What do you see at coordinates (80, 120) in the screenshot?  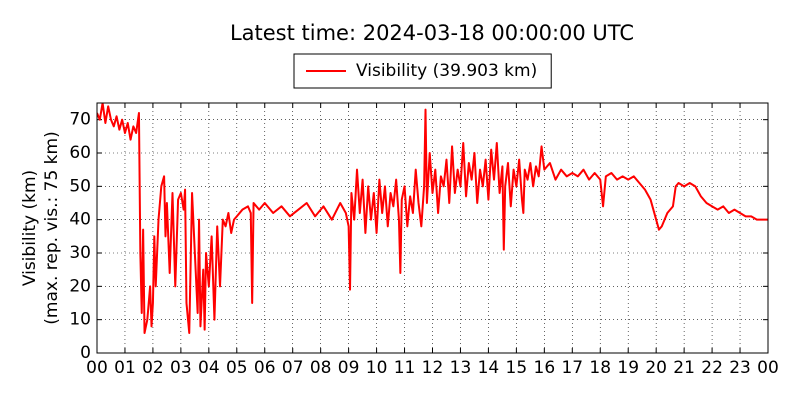 I see `y-tick-label: 70` at bounding box center [80, 120].